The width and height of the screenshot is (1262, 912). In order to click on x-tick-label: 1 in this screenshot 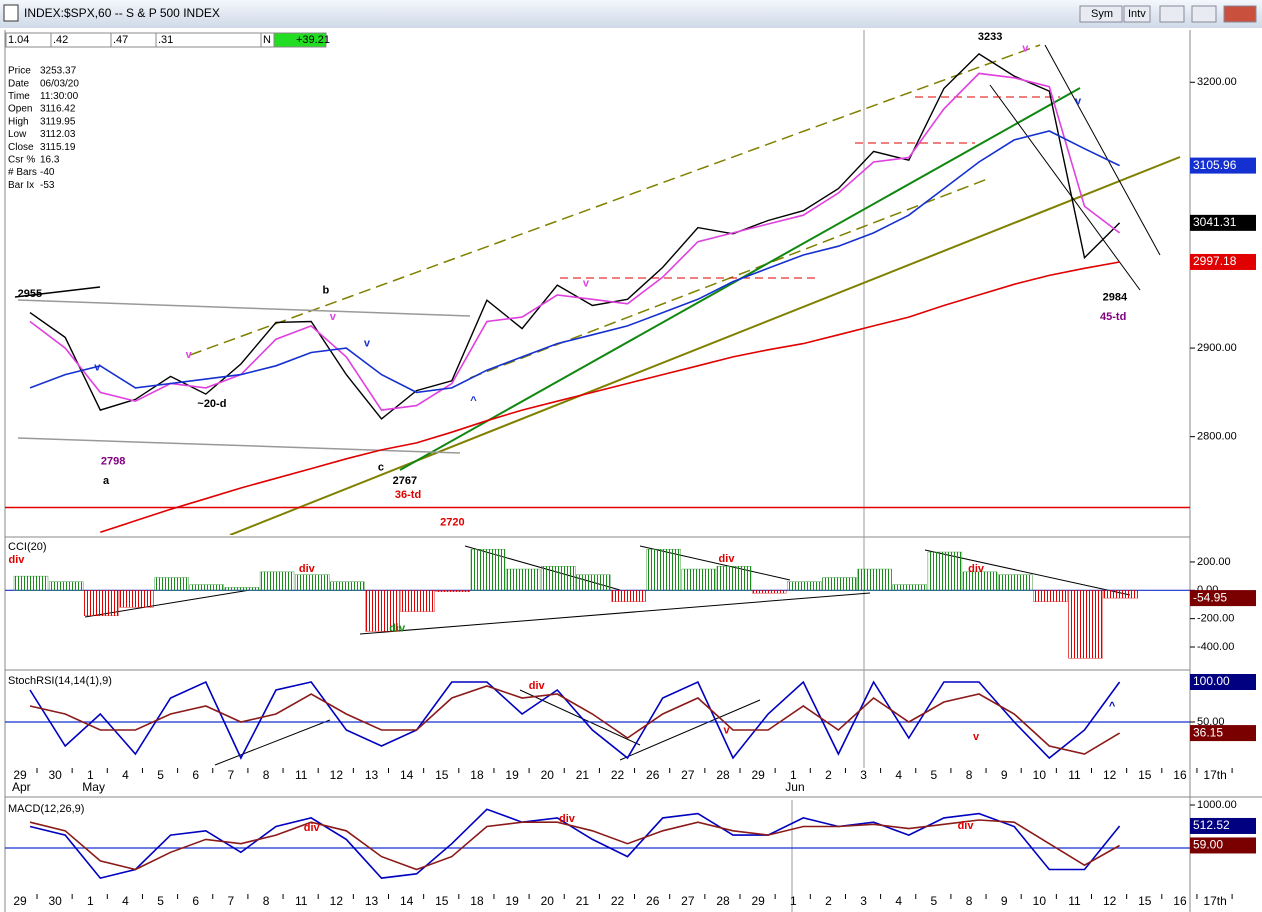, I will do `click(90, 901)`.